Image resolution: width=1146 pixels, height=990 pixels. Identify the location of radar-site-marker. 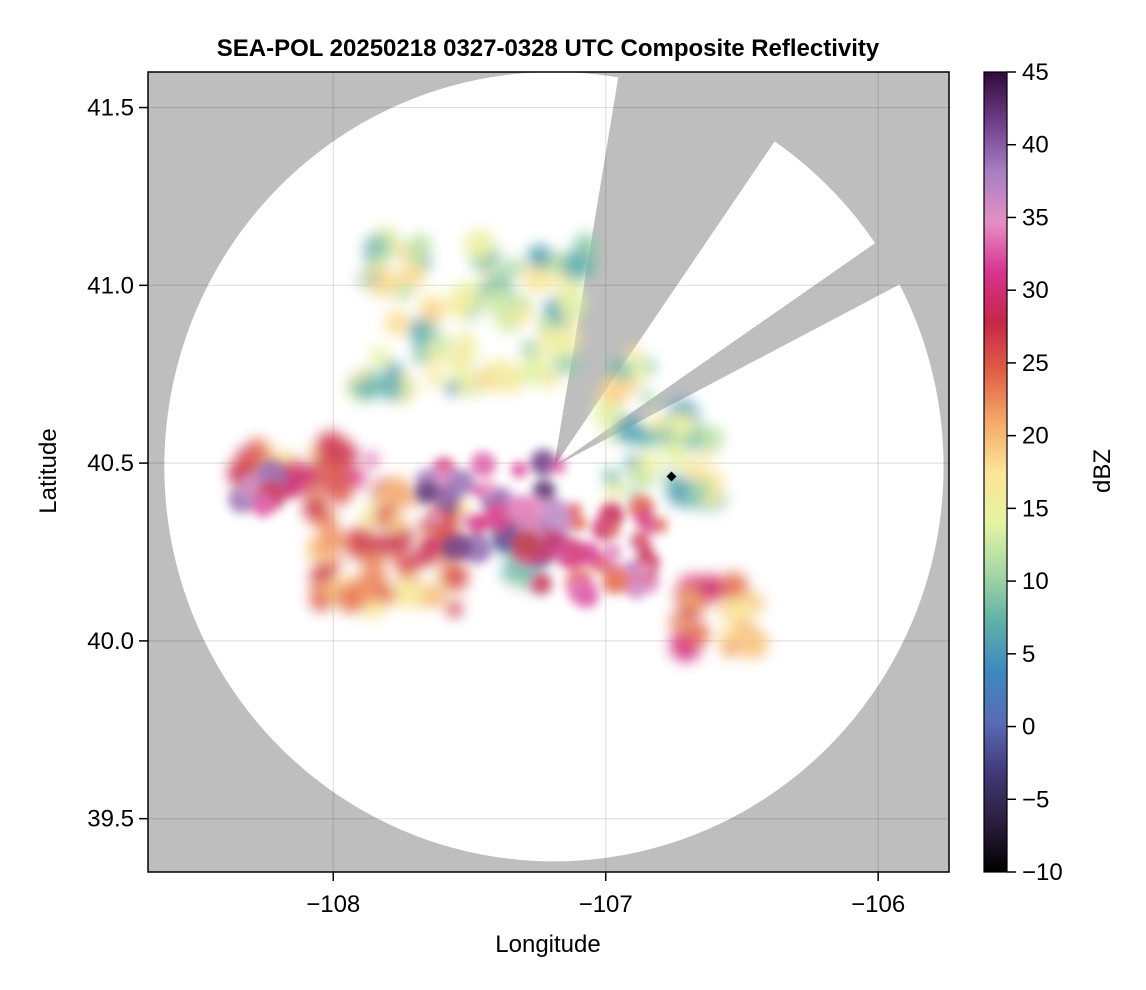
(671, 476).